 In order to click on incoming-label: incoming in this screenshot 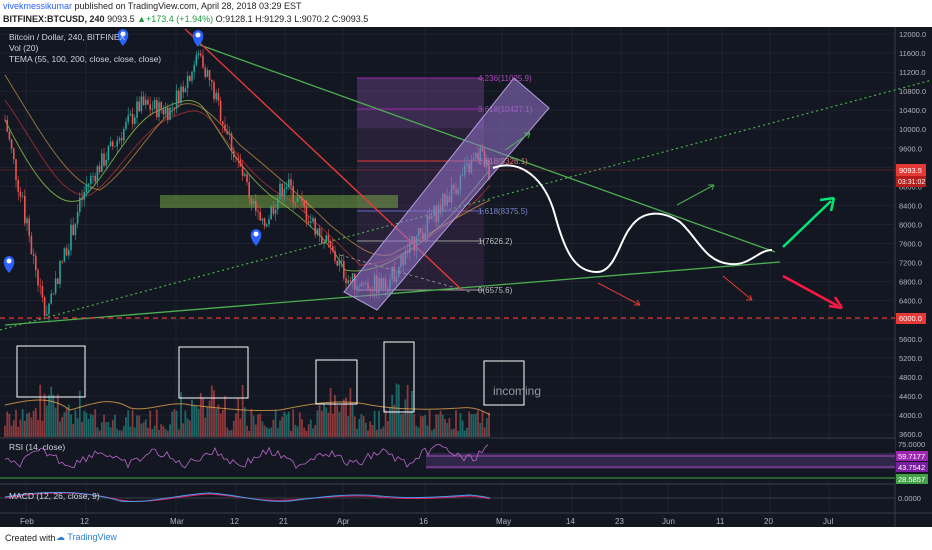, I will do `click(517, 391)`.